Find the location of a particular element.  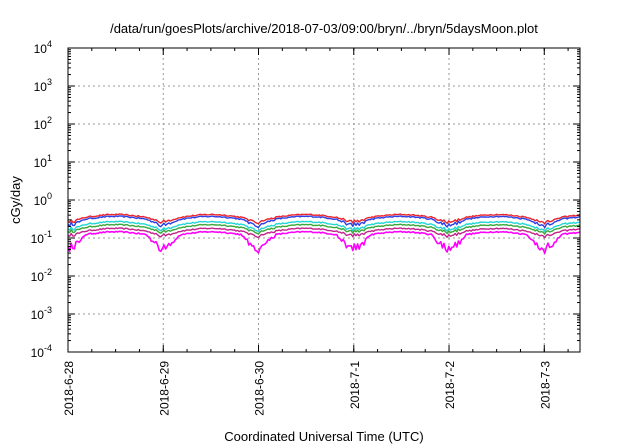

y-tick-label: 10⁴ is located at coordinates (43, 47).